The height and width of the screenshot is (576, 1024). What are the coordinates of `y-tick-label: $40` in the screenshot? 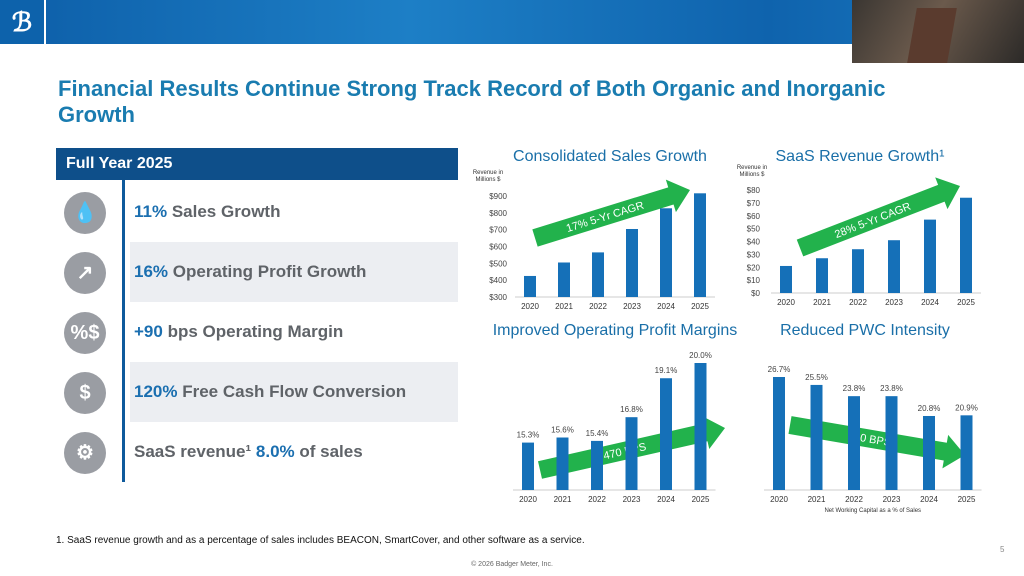 It's located at (754, 242).